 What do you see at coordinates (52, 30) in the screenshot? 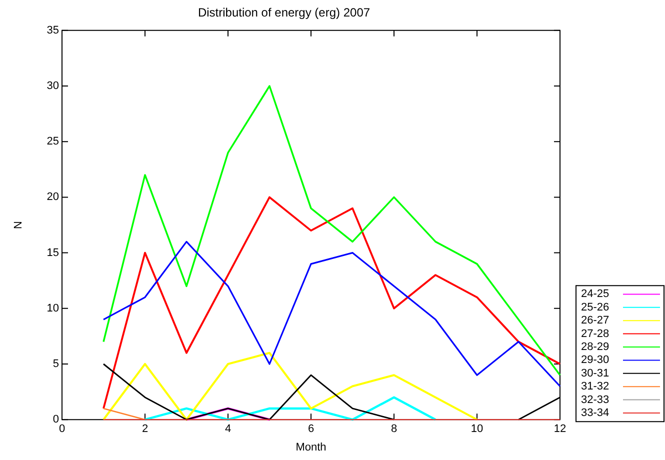
I see `y-tick-label: 35` at bounding box center [52, 30].